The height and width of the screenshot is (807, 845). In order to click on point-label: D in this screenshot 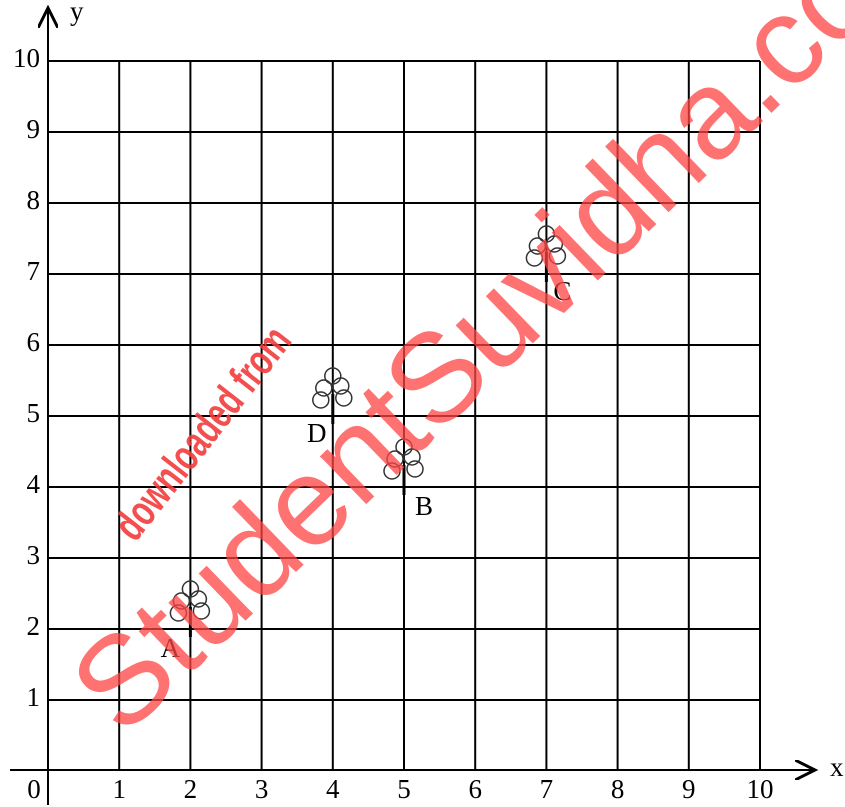, I will do `click(317, 433)`.